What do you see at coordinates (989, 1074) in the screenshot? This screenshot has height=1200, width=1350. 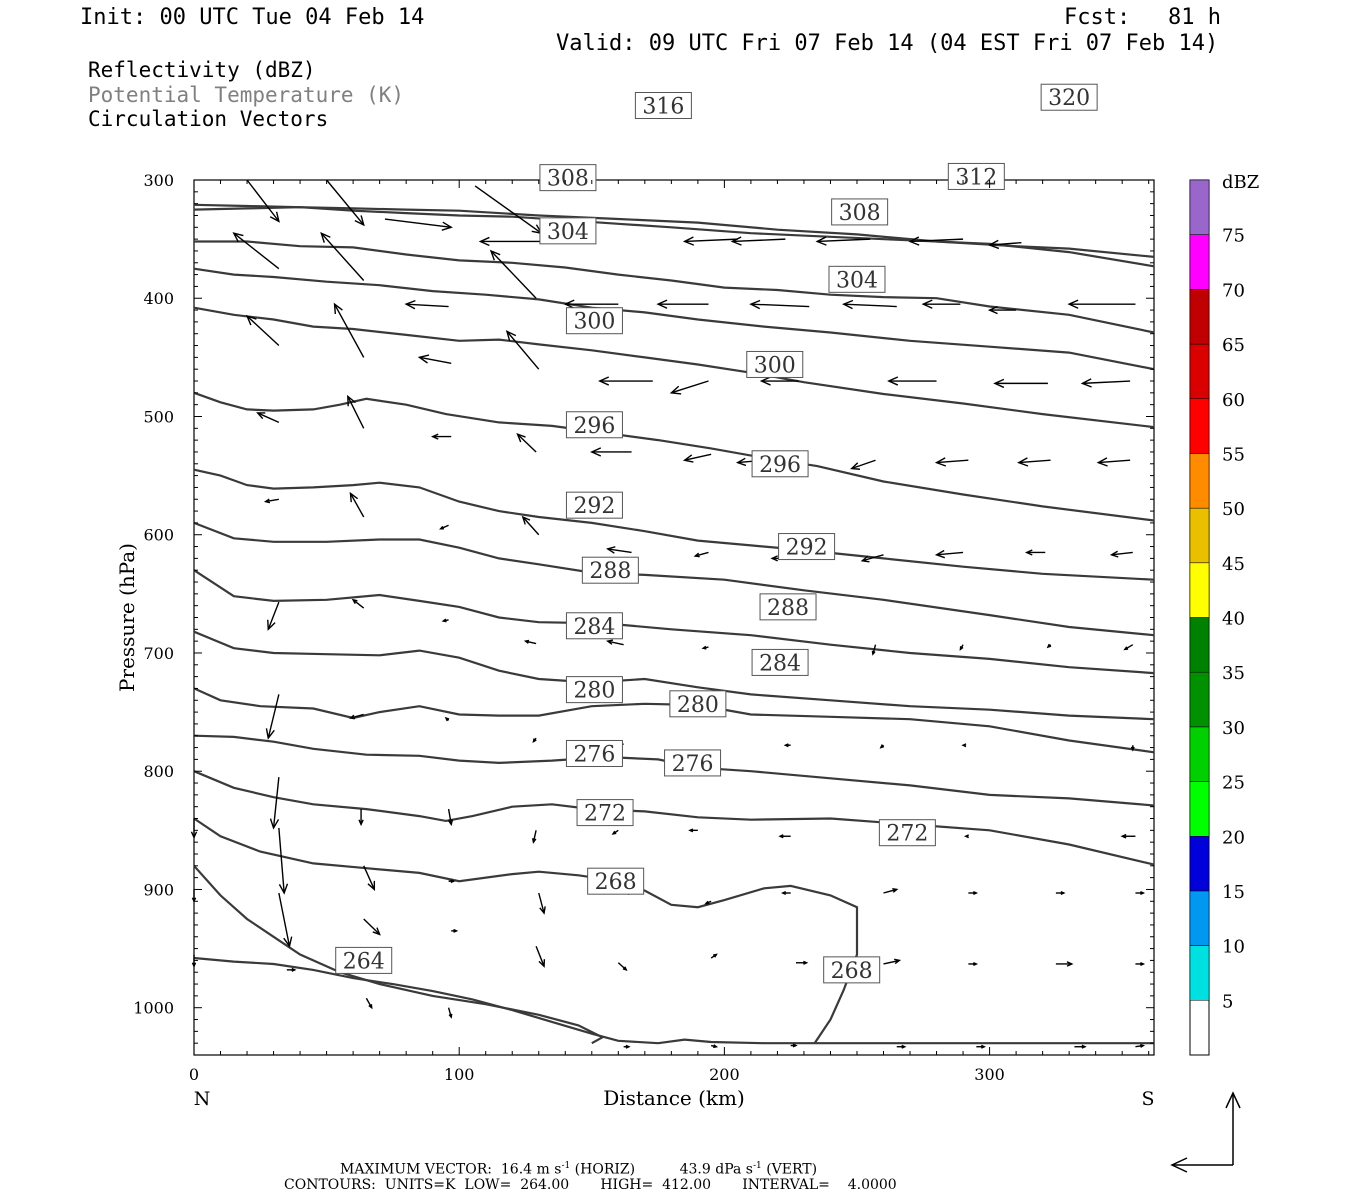 I see `x-tick-label: 300` at bounding box center [989, 1074].